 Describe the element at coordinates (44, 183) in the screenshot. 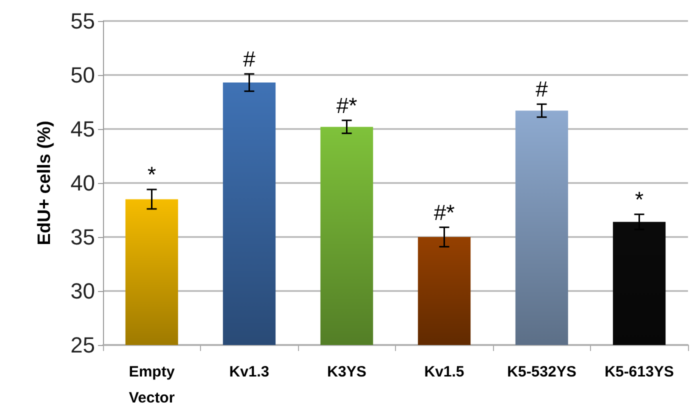

I see `y-axis-title: EdU+ cells (%)` at that location.